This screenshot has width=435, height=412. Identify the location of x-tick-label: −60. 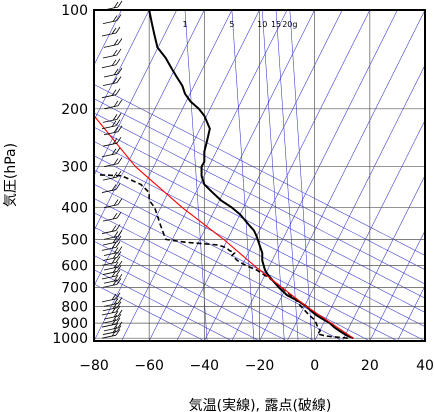
(149, 366).